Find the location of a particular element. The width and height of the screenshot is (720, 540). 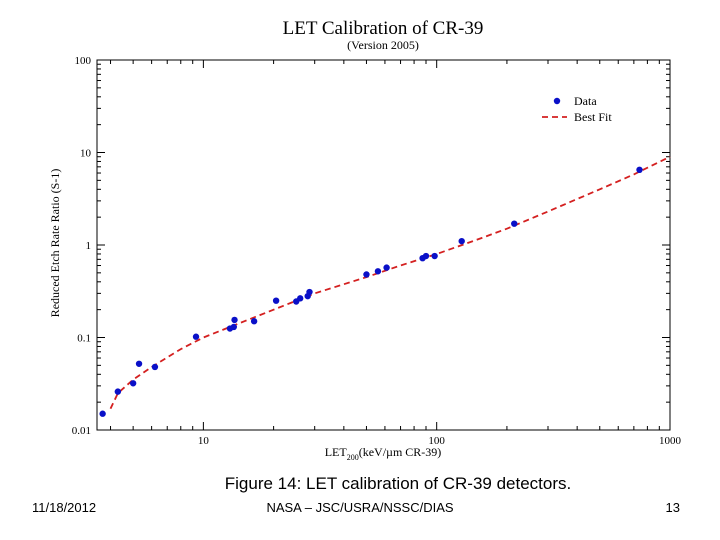

footer-date: 11/18/2012 is located at coordinates (64, 507).